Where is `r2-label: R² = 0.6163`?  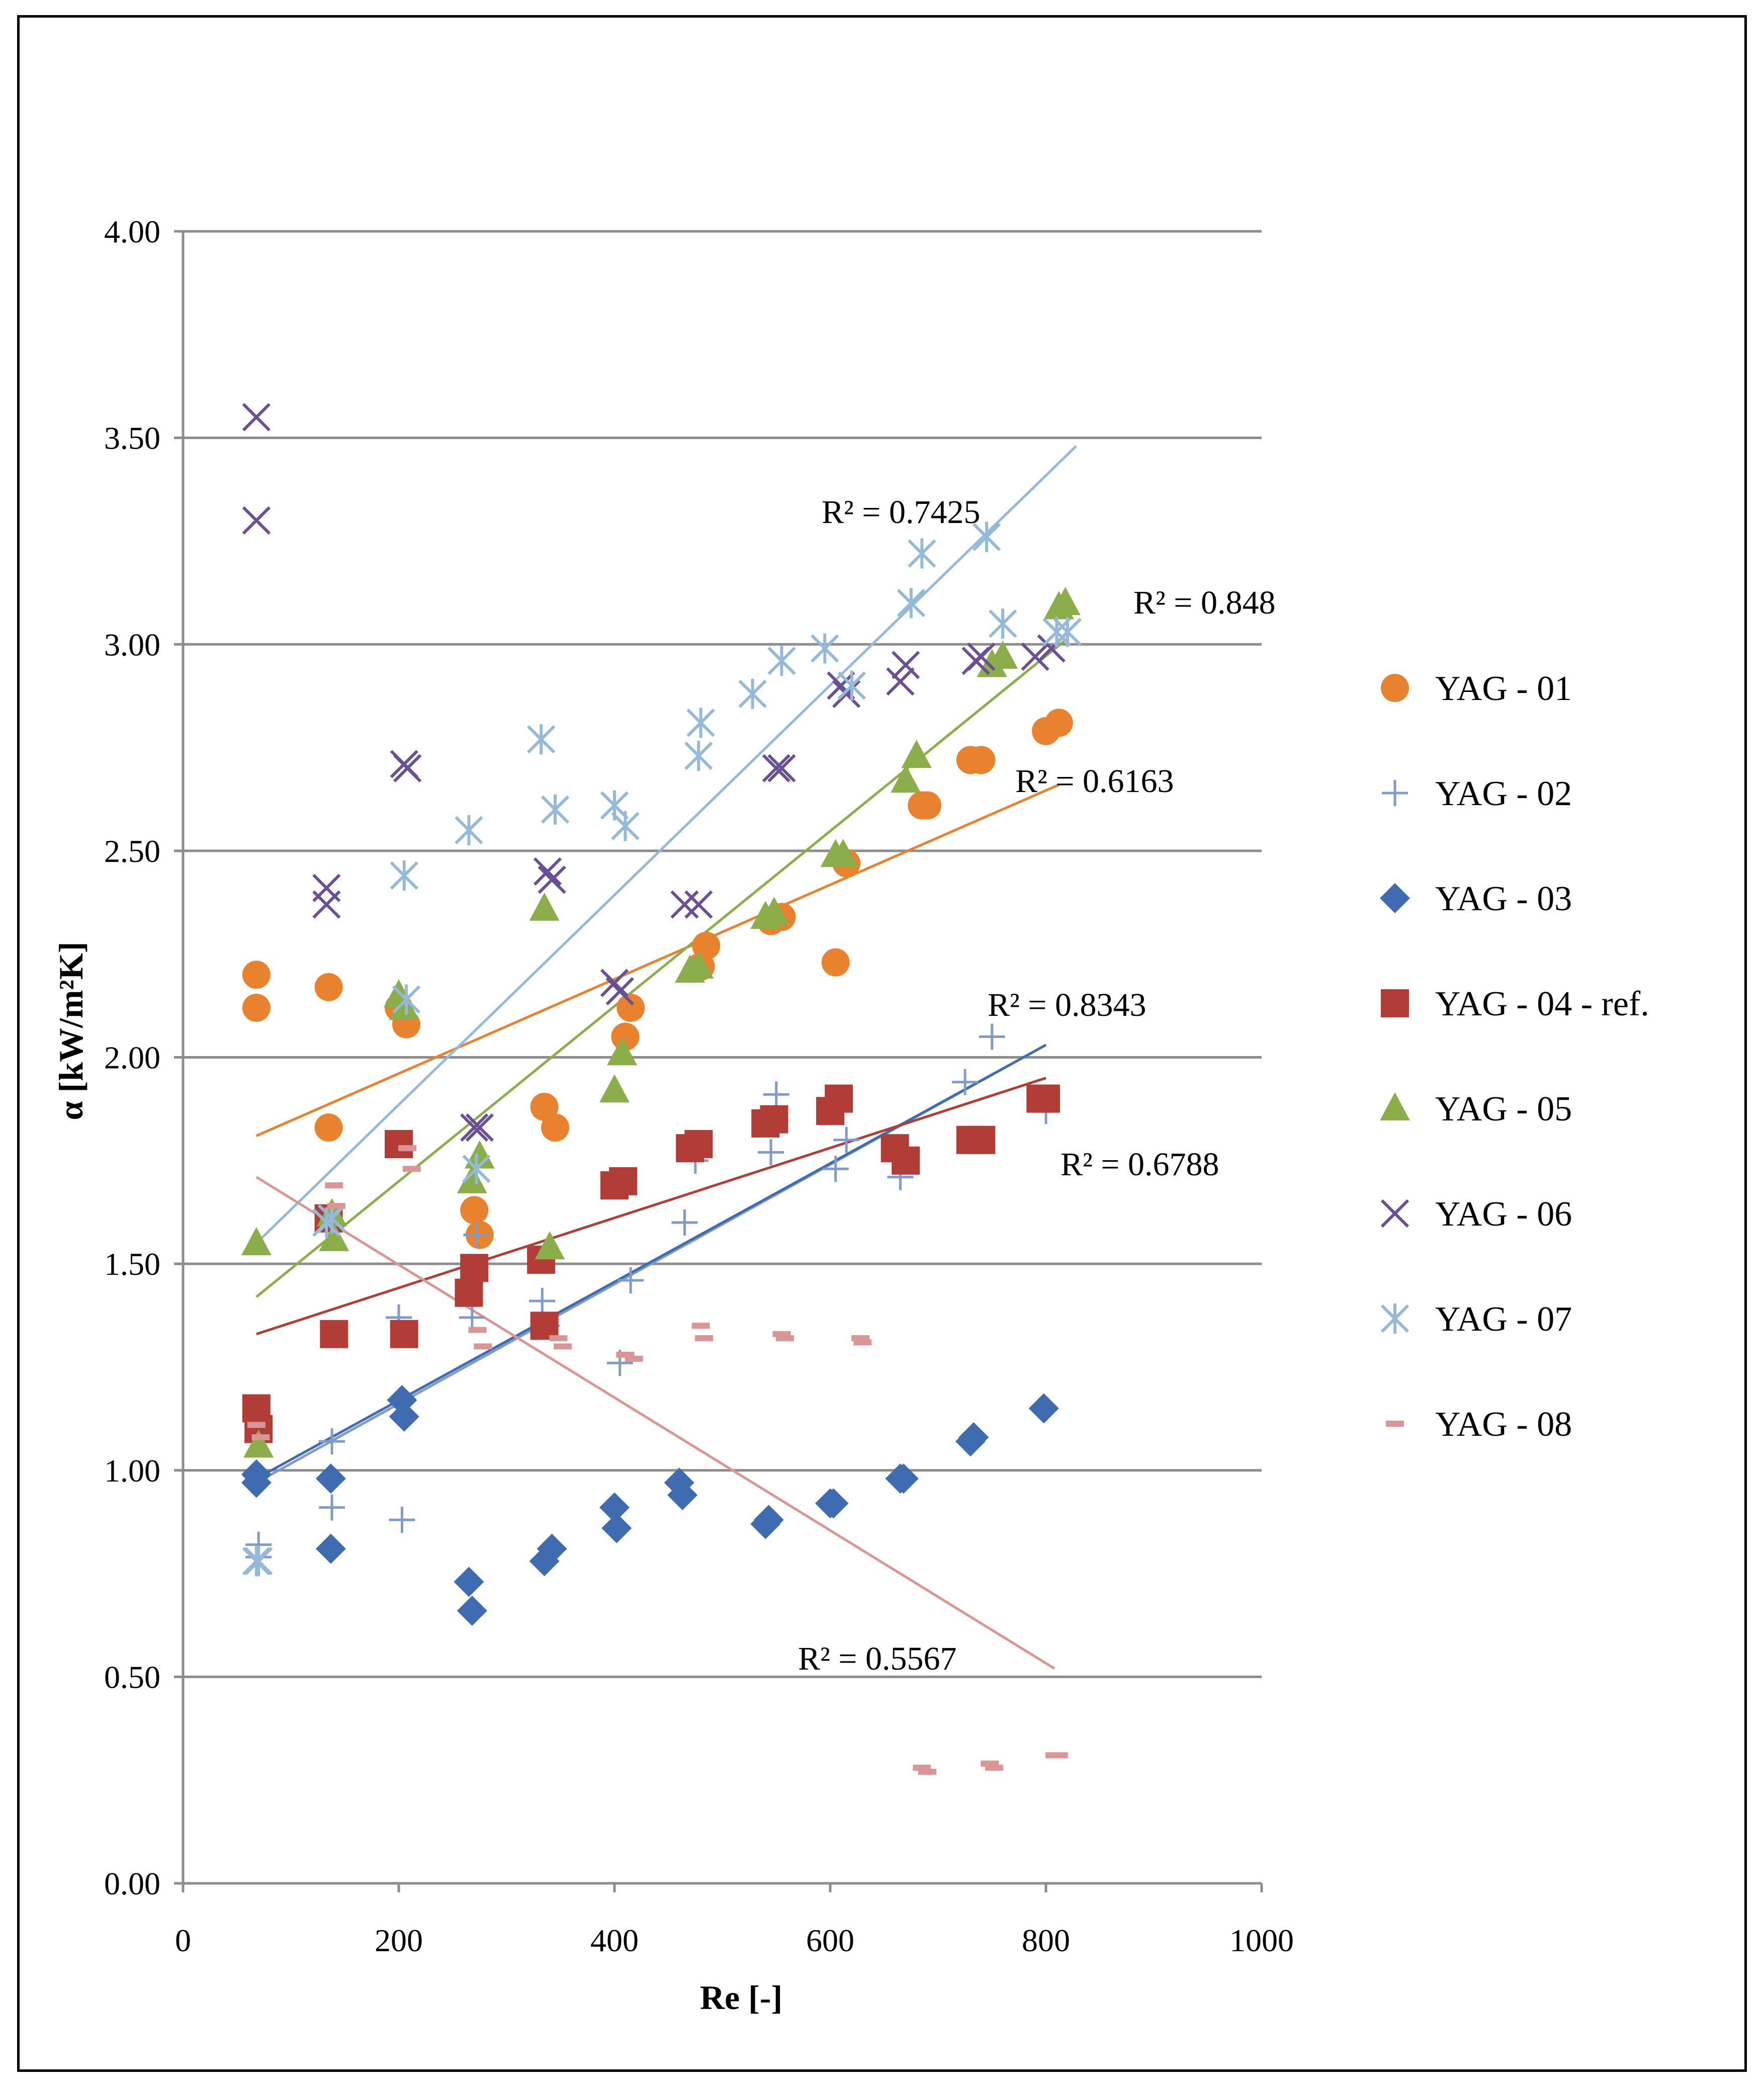
r2-label: R² = 0.6163 is located at coordinates (1094, 781).